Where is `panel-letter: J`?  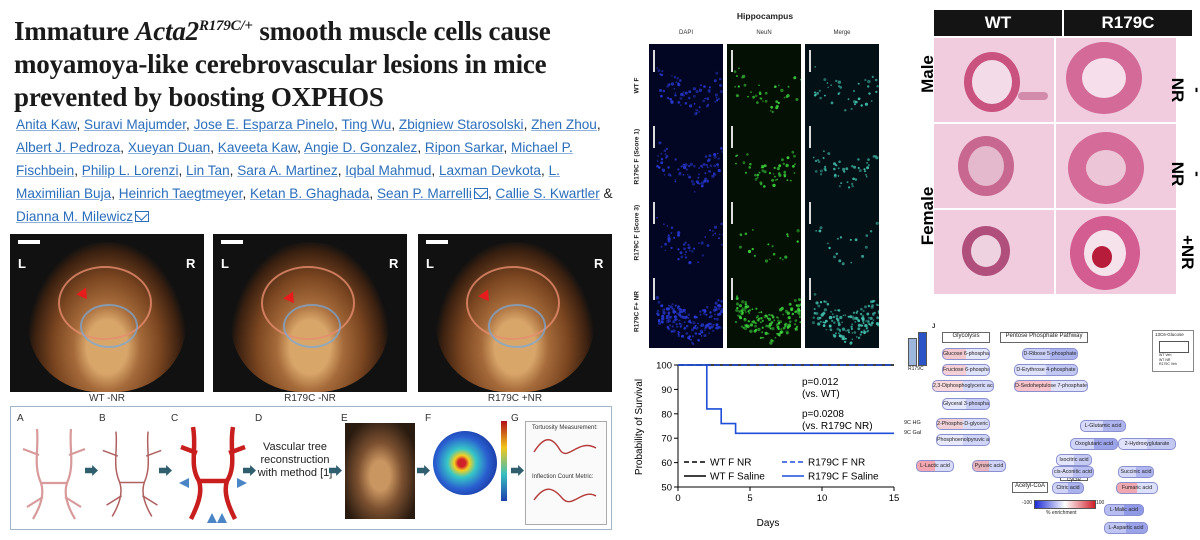 panel-letter: J is located at coordinates (934, 327).